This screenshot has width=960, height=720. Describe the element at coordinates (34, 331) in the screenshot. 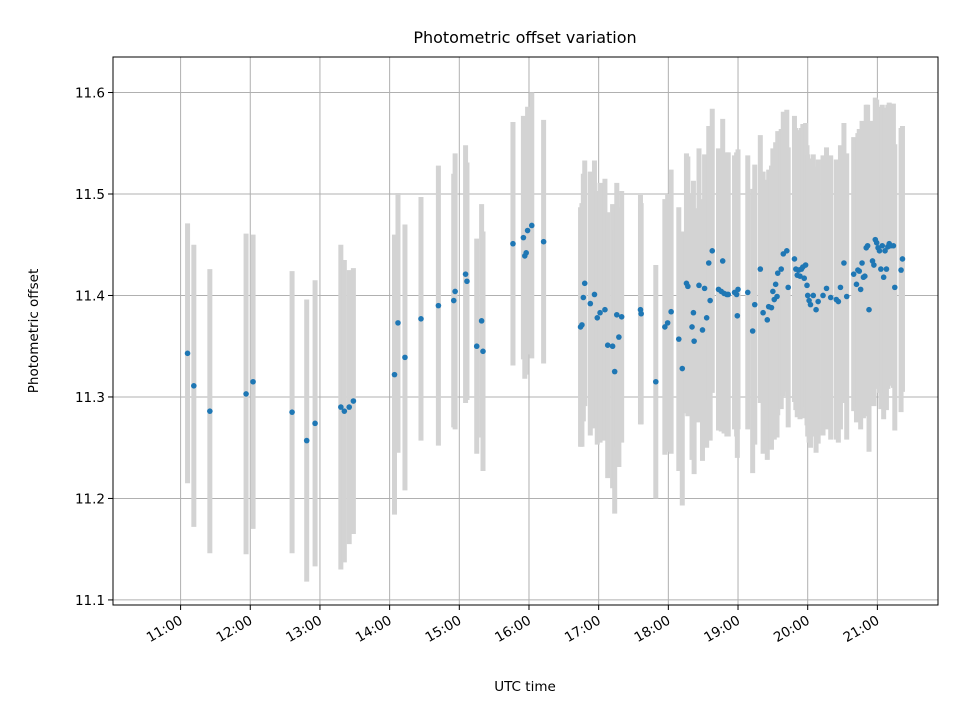

I see `y-axis-label: Photometric offset` at that location.